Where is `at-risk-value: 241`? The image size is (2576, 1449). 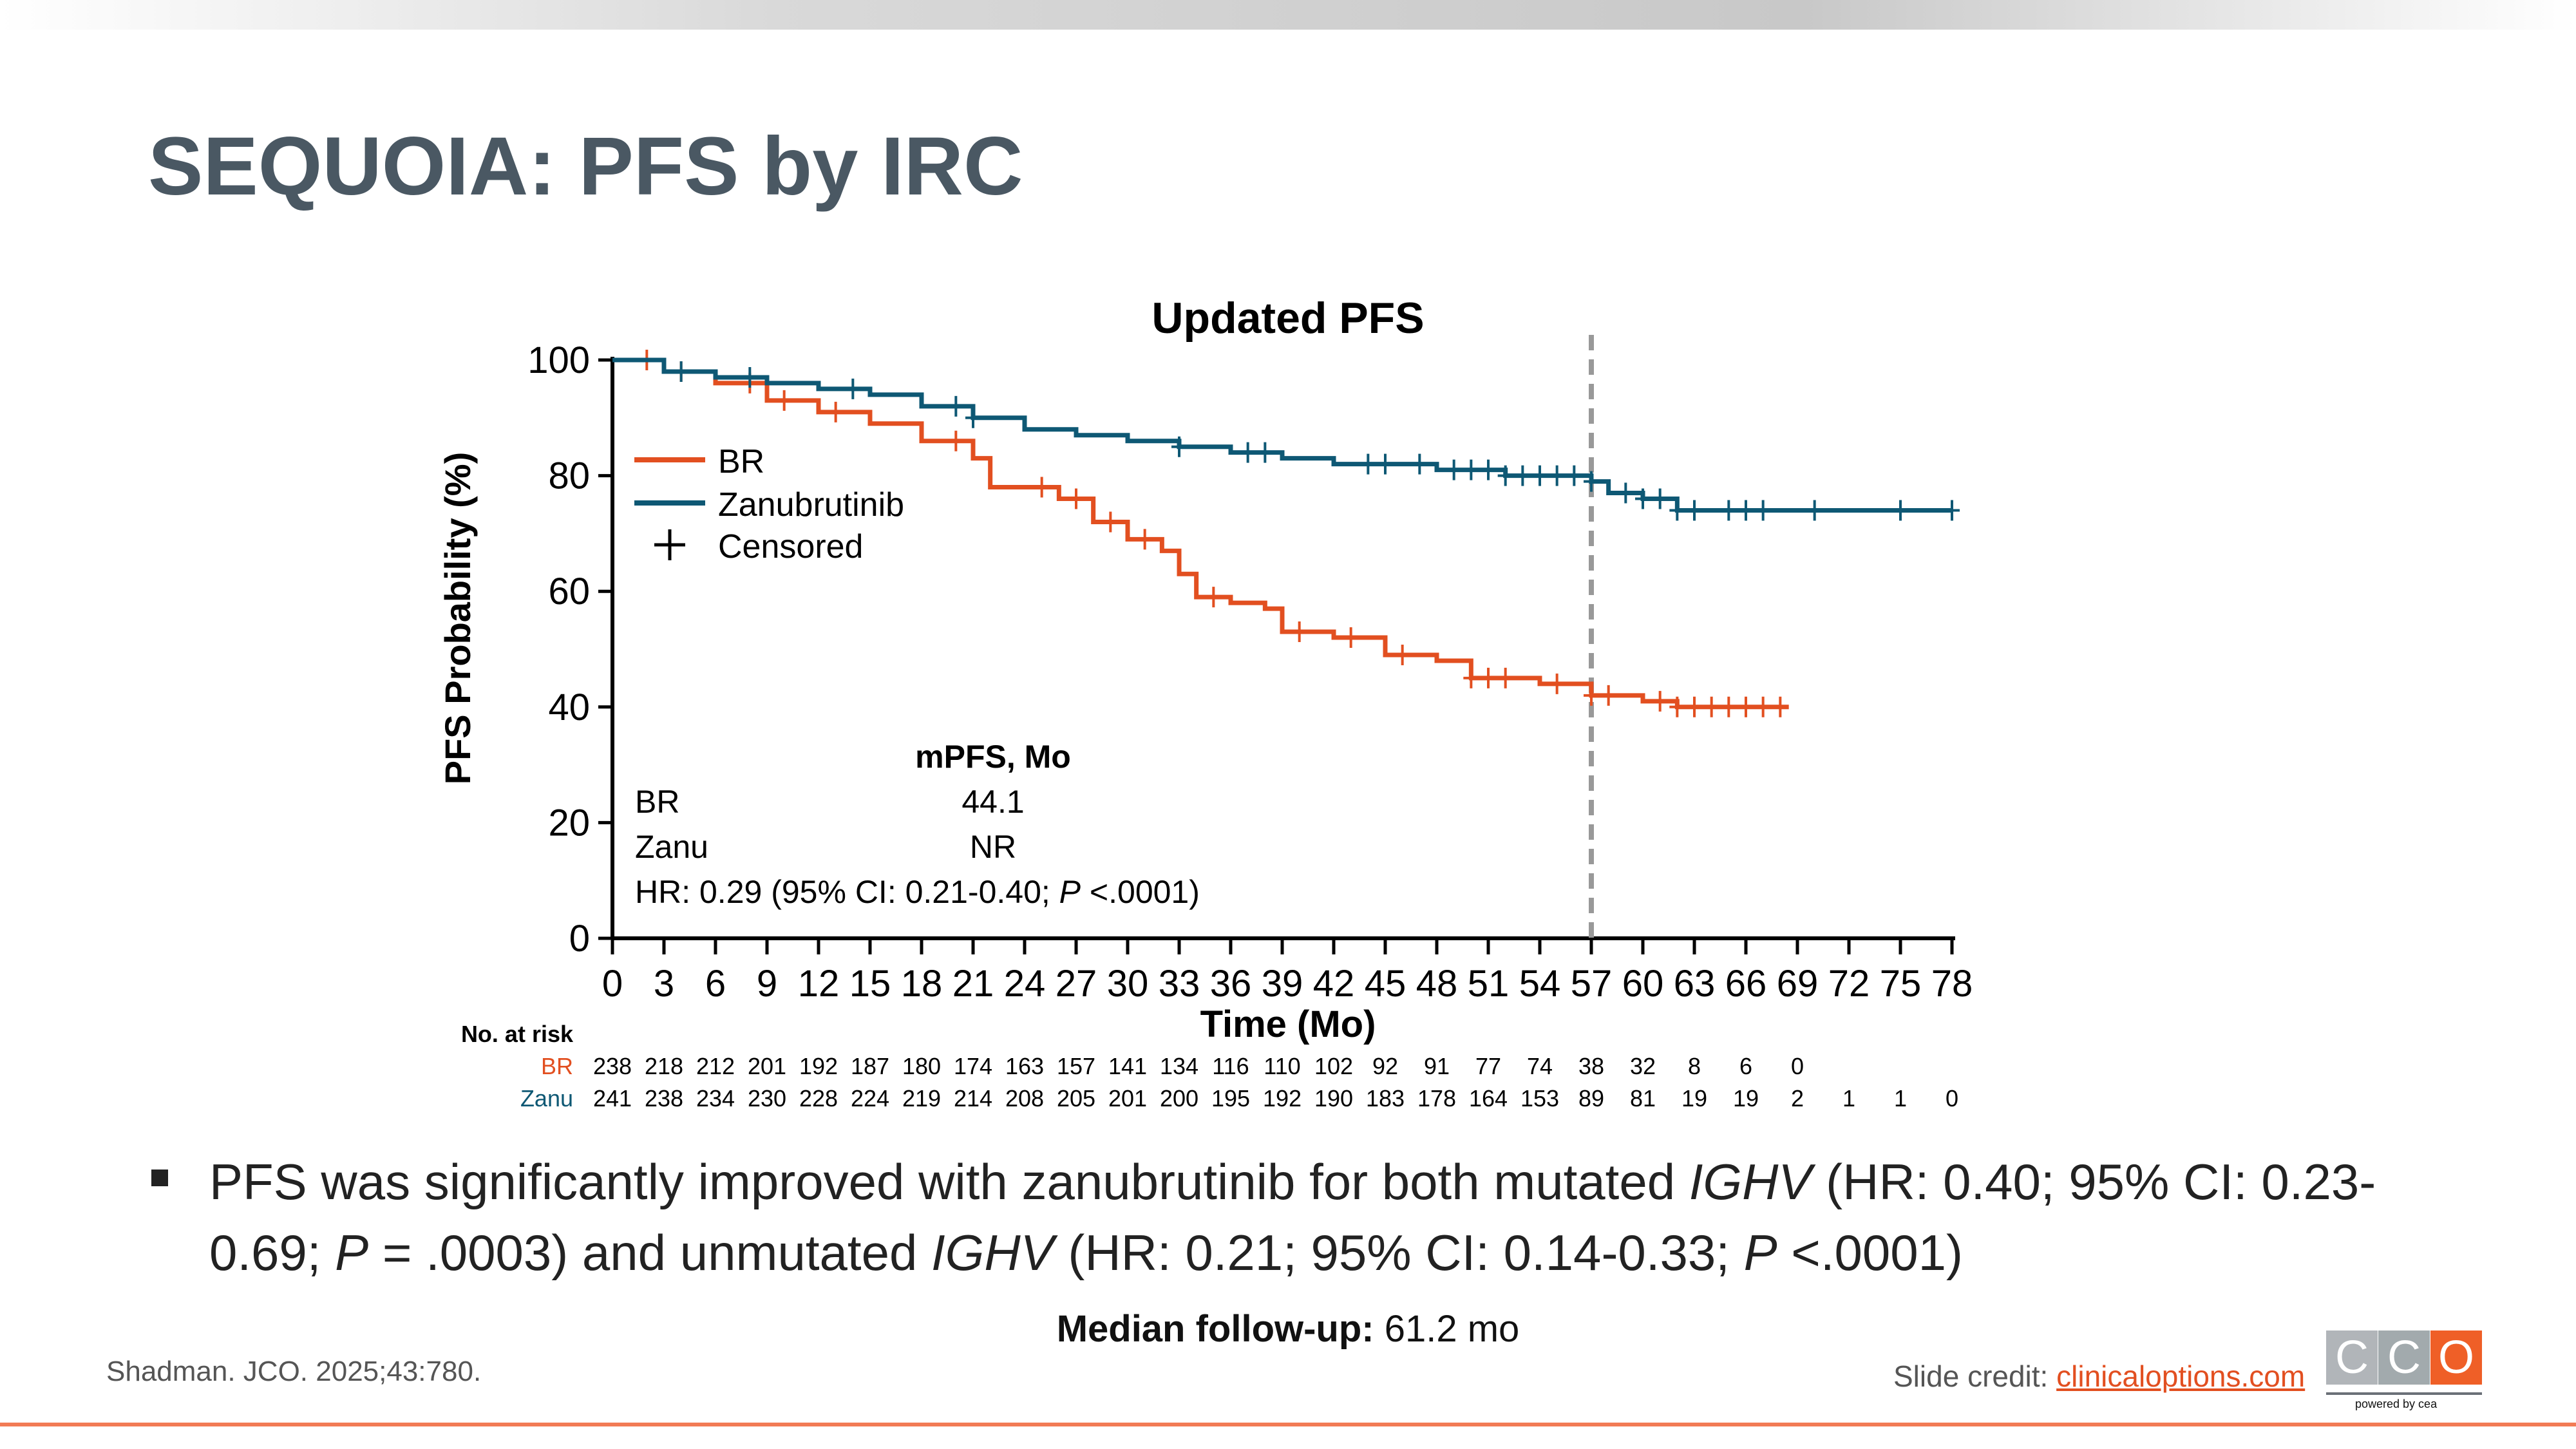 at-risk-value: 241 is located at coordinates (612, 1098).